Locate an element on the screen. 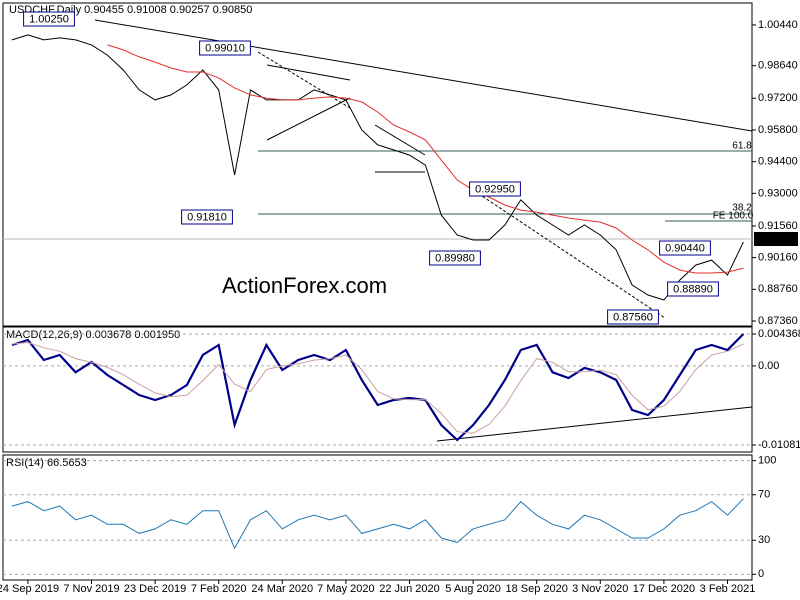 This screenshot has width=800, height=600. rsi-title: RSI(14) 66.5653 is located at coordinates (46, 463).